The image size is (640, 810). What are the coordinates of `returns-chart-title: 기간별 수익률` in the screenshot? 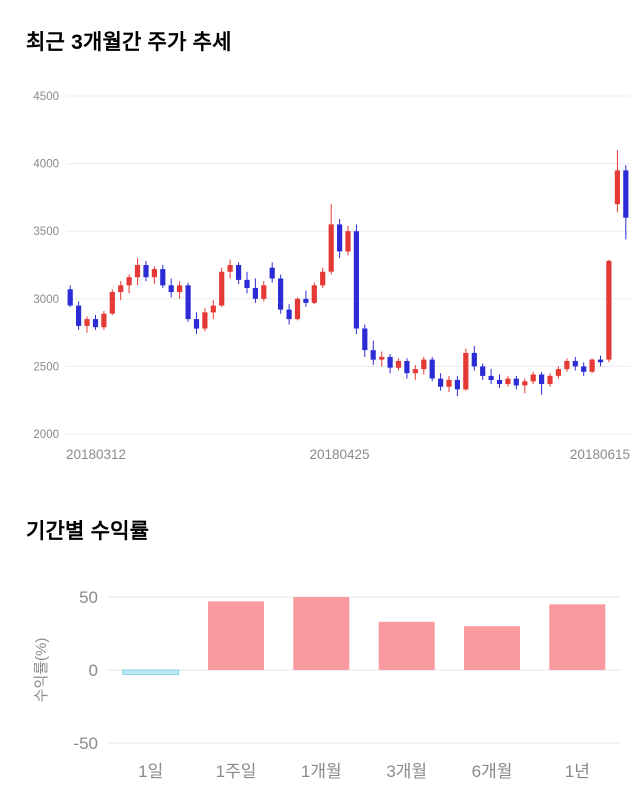 It's located at (88, 531).